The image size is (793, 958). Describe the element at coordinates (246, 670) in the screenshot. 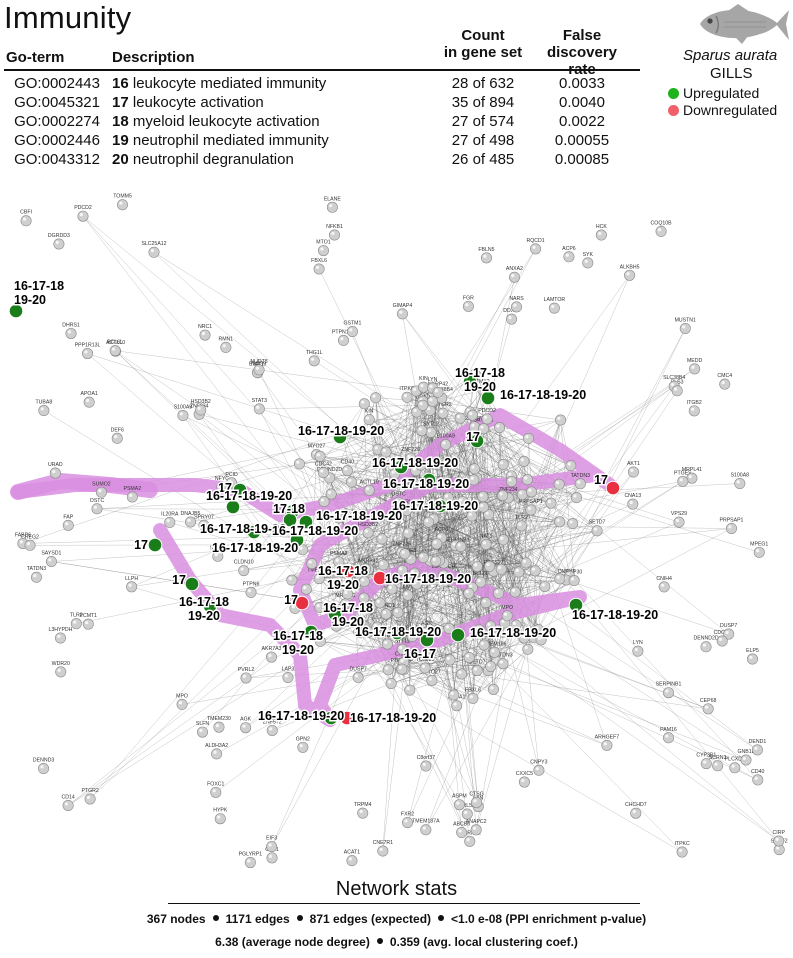

I see `gene-label: PVRL2` at that location.